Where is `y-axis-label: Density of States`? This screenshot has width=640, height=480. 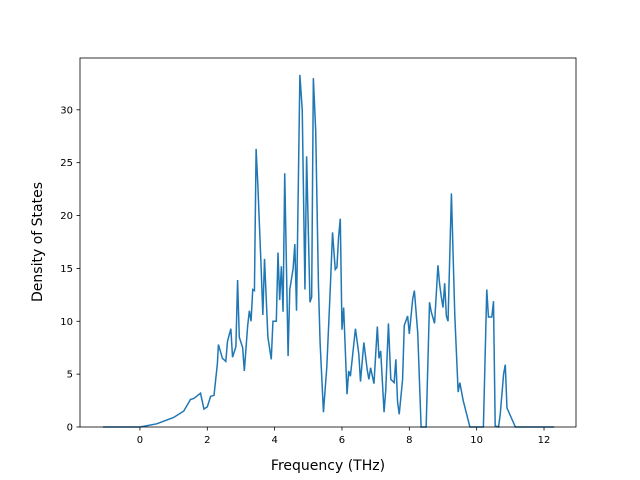 y-axis-label: Density of States is located at coordinates (38, 242).